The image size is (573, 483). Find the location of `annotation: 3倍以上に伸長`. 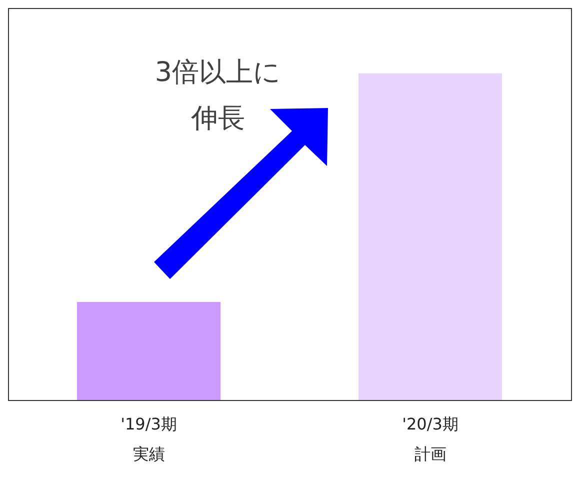

annotation: 3倍以上に伸長 is located at coordinates (218, 95).